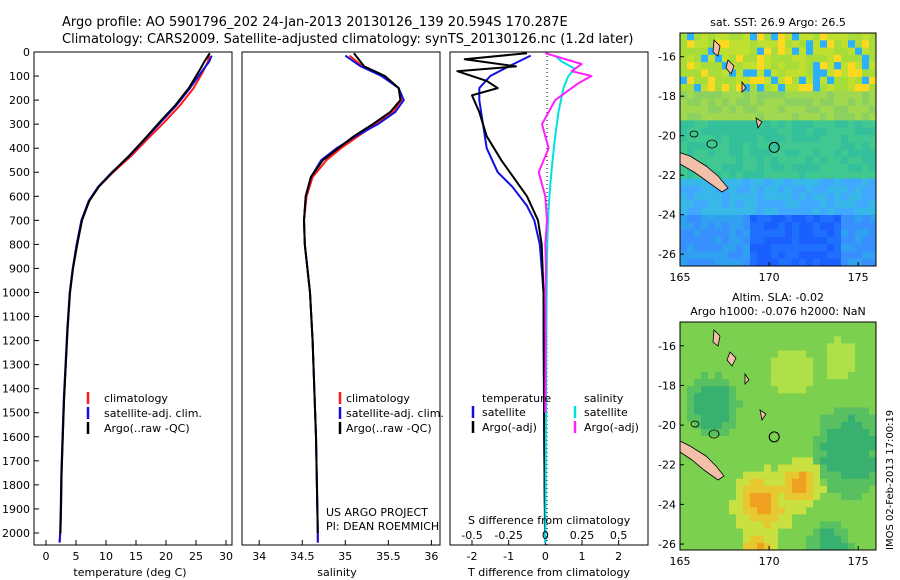  Describe the element at coordinates (778, 311) in the screenshot. I see `sla-map-title-line2: Argo h1000: -0.076 h2000: NaN` at that location.